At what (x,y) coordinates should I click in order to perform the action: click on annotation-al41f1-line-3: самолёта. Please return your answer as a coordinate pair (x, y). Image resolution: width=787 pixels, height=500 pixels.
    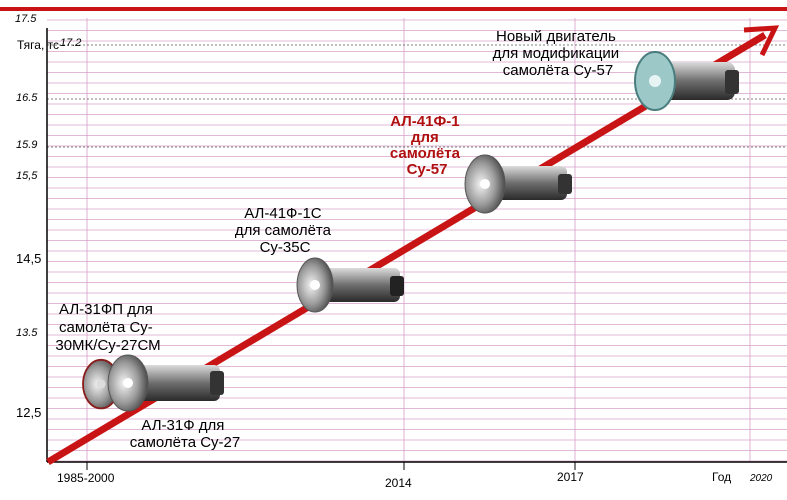
    Looking at the image, I should click on (425, 153).